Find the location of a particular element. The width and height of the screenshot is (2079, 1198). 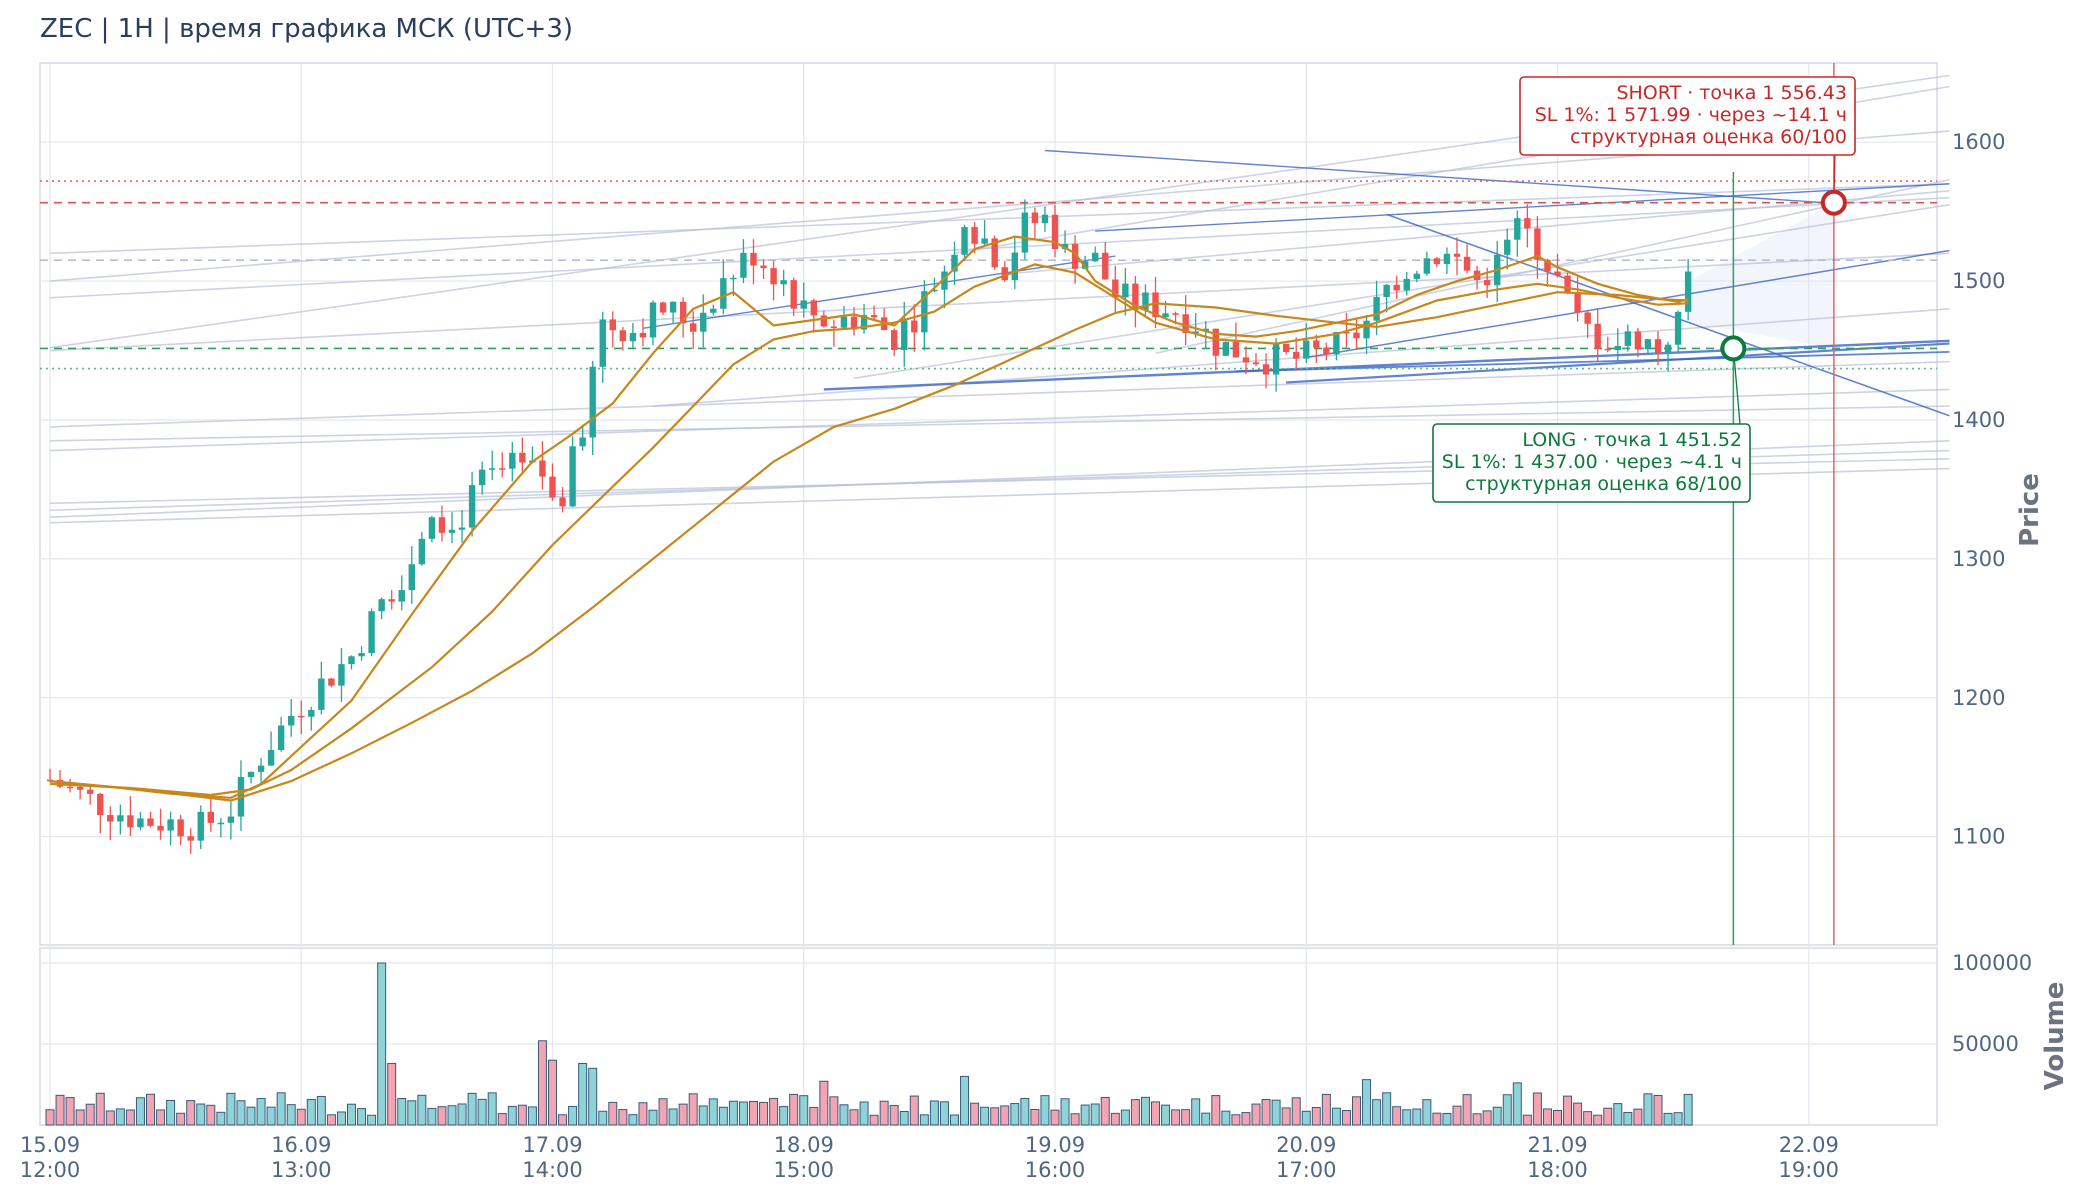

short-label-line: SL 1%: 1 571.99 · через ~14.1 ч is located at coordinates (1691, 115).